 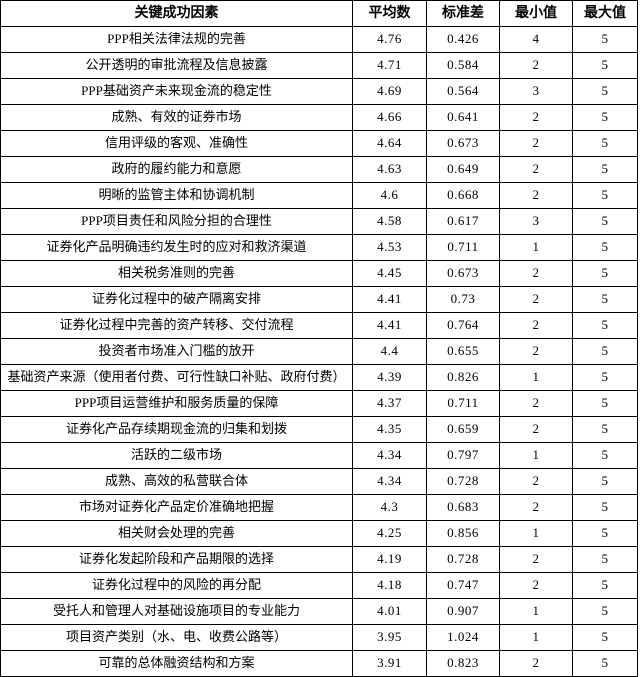 What do you see at coordinates (389, 533) in the screenshot?
I see `mean-cell: 4.25` at bounding box center [389, 533].